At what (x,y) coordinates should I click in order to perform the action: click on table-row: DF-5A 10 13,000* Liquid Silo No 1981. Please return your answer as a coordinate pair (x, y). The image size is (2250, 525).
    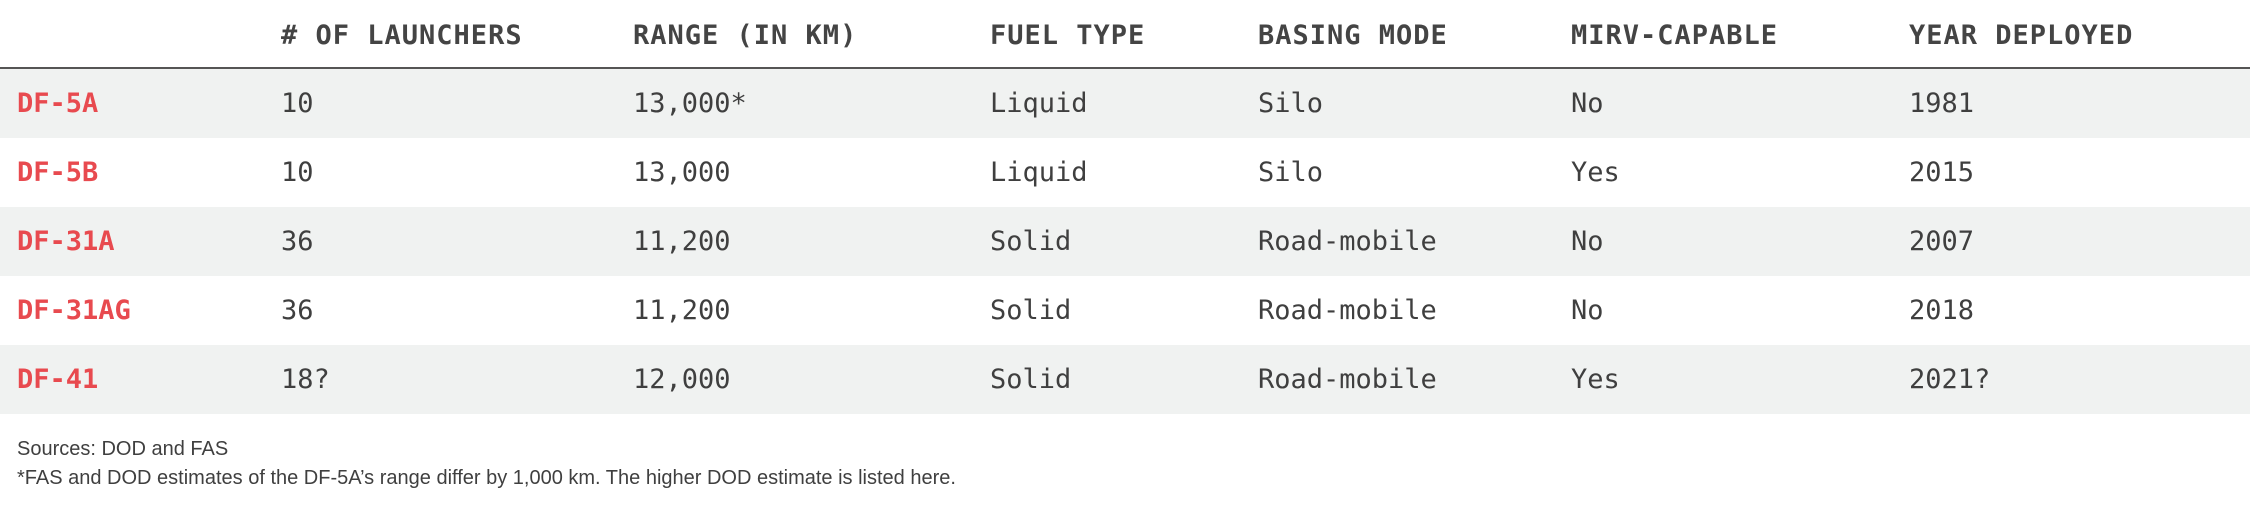
    Looking at the image, I should click on (1125, 103).